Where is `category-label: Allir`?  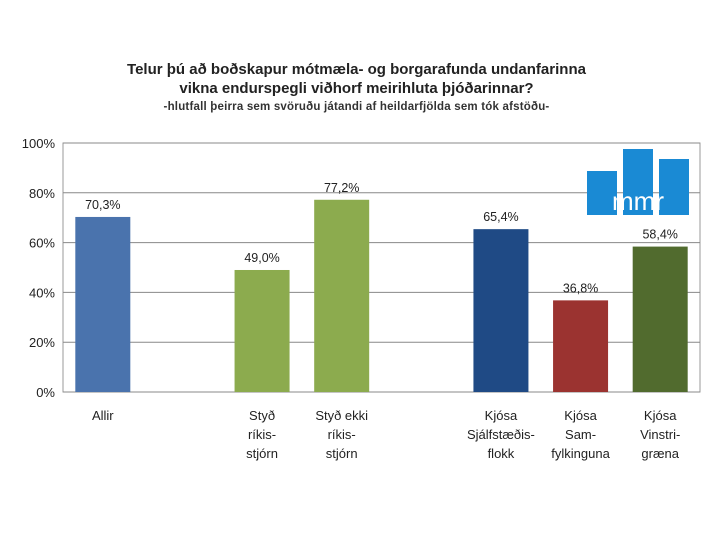 category-label: Allir is located at coordinates (103, 415).